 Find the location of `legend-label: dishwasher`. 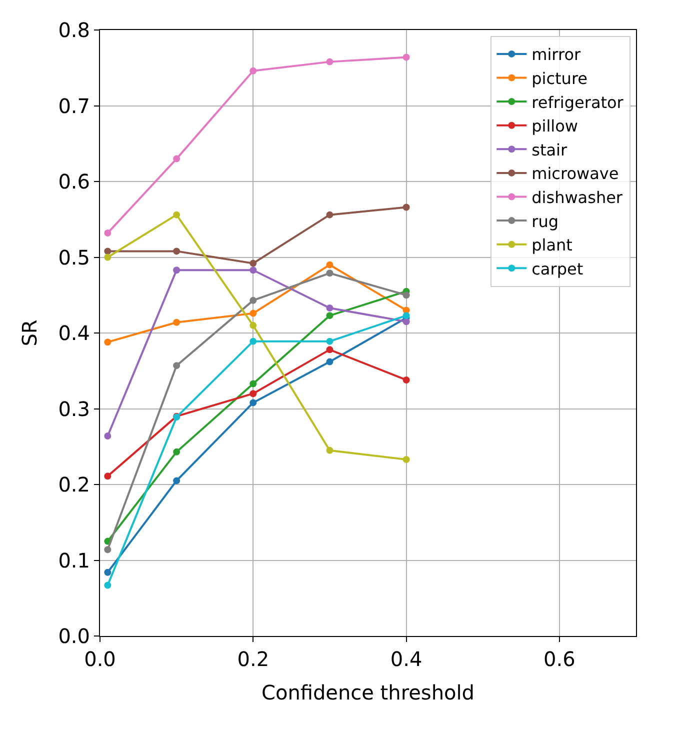

legend-label: dishwasher is located at coordinates (577, 197).